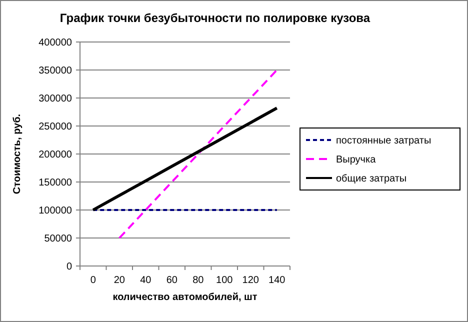 The height and width of the screenshot is (322, 468). What do you see at coordinates (356, 160) in the screenshot?
I see `legend-label: Выручка` at bounding box center [356, 160].